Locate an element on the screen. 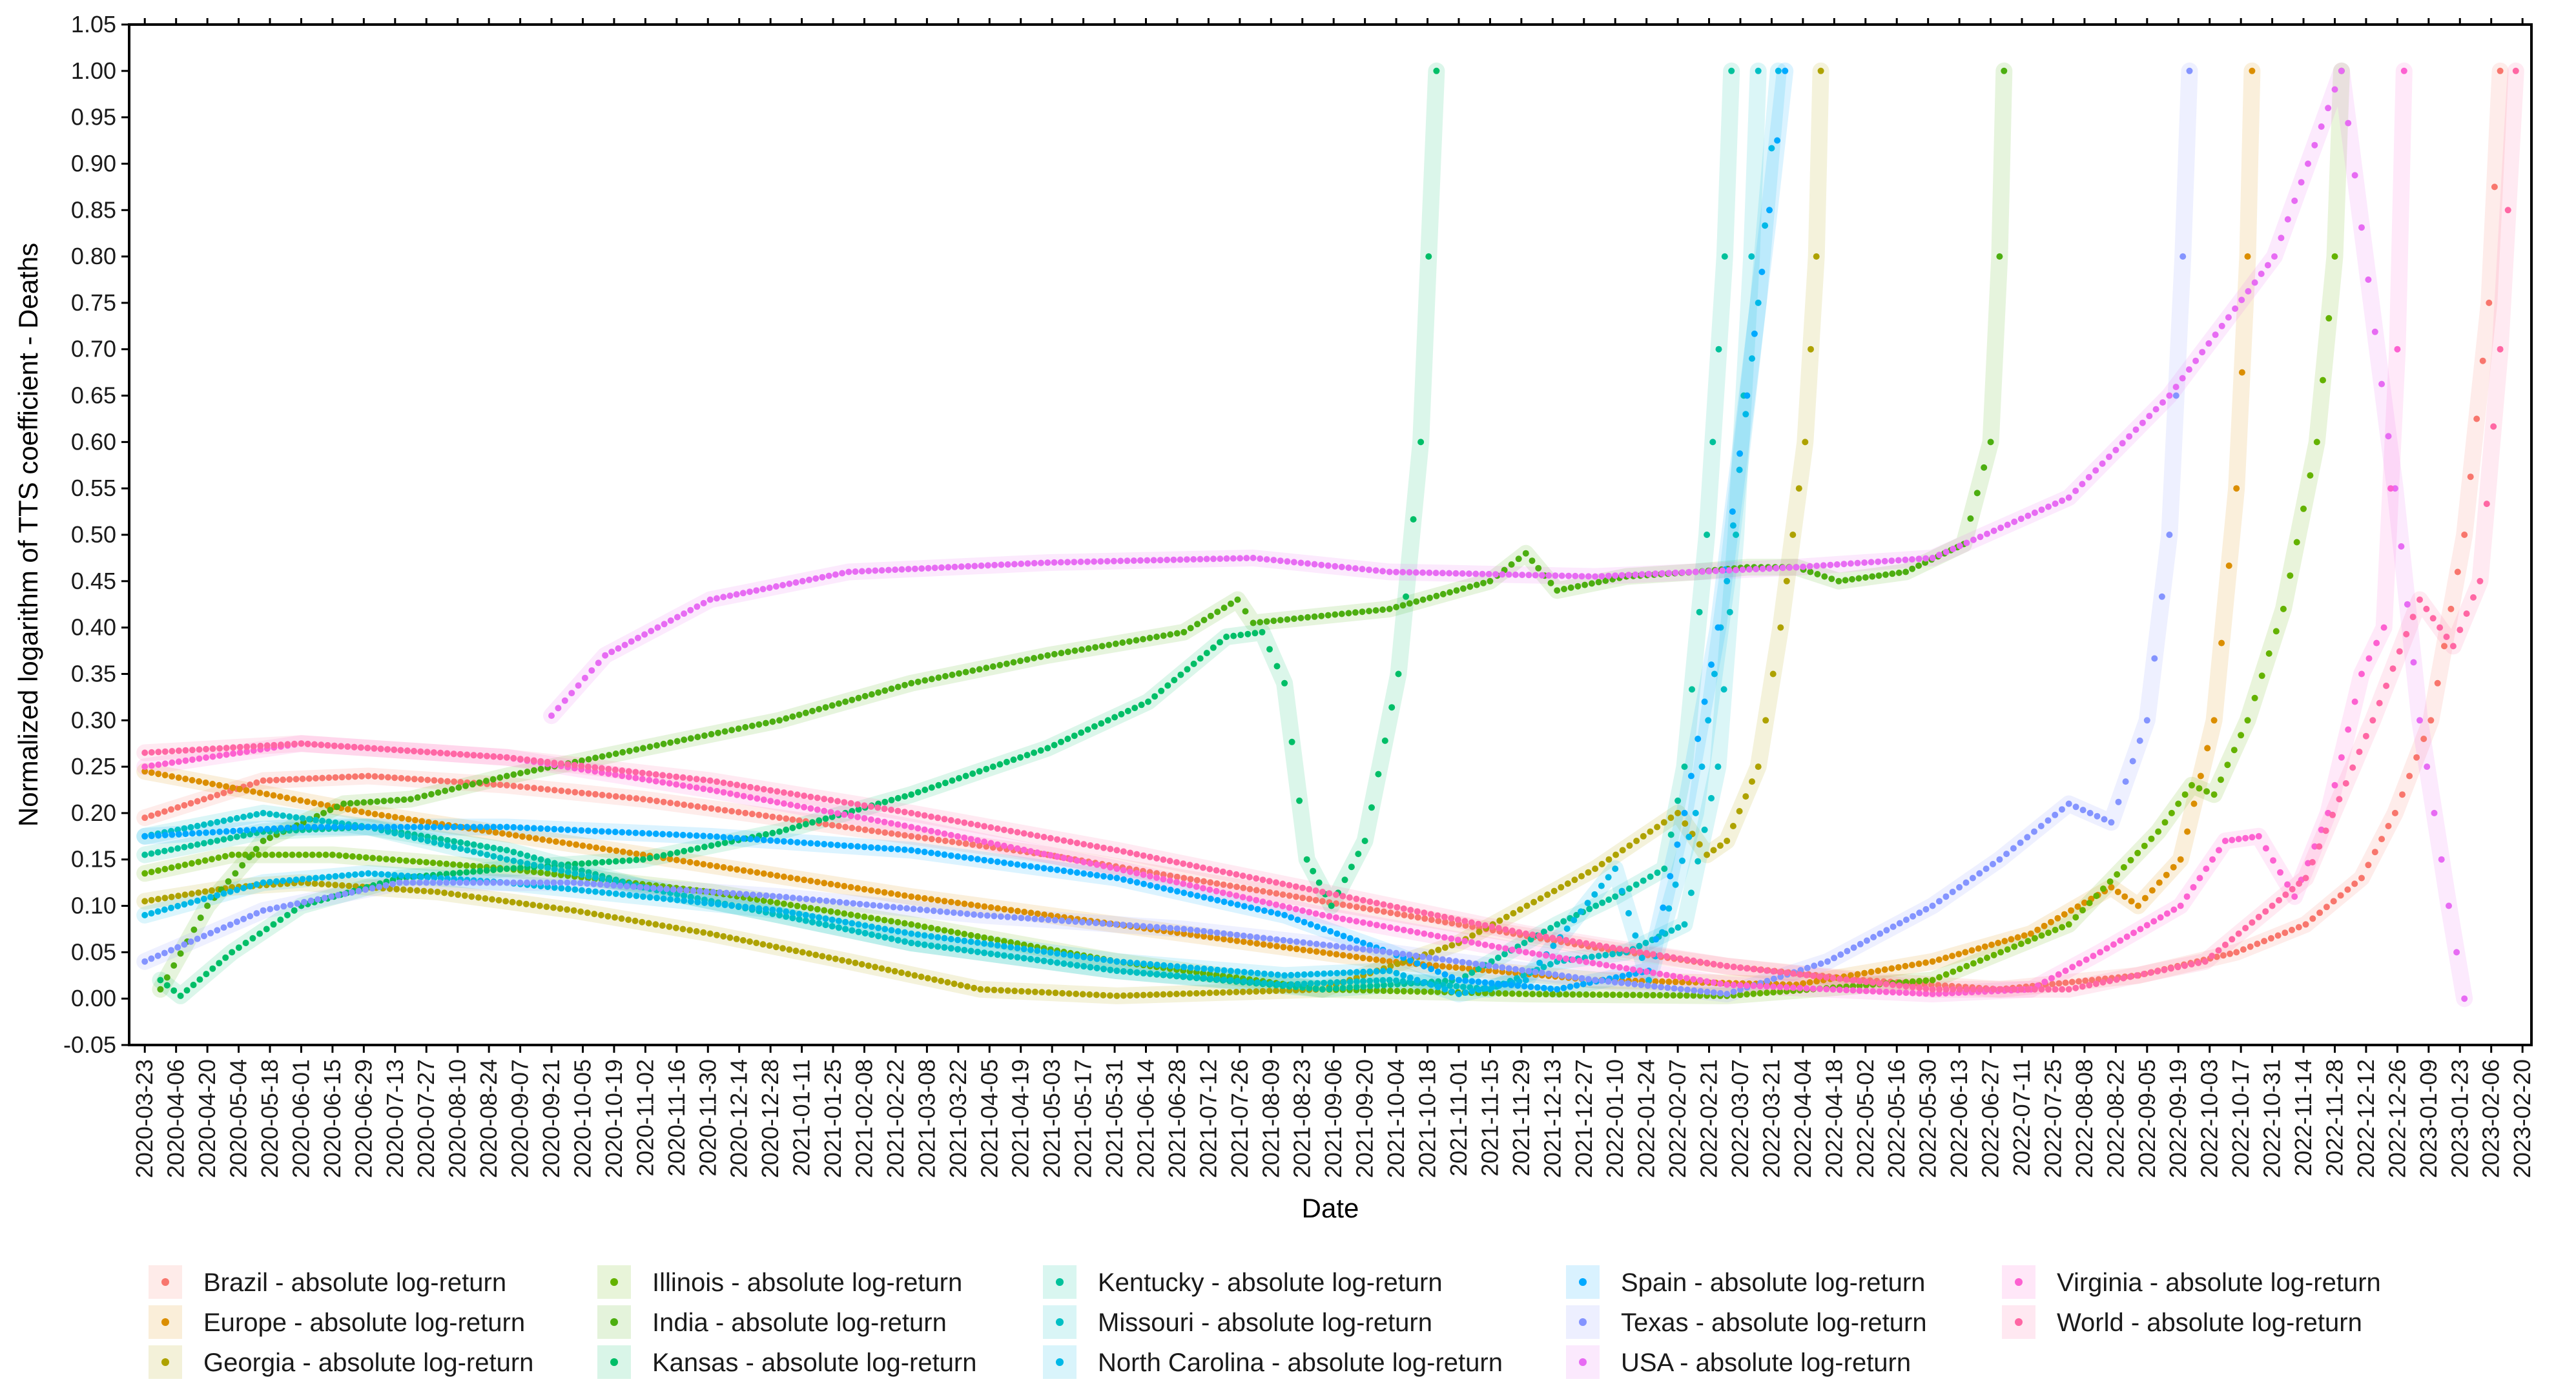 The image size is (2576, 1397). legend-label: Missouri - absolute log-return is located at coordinates (1265, 1323).